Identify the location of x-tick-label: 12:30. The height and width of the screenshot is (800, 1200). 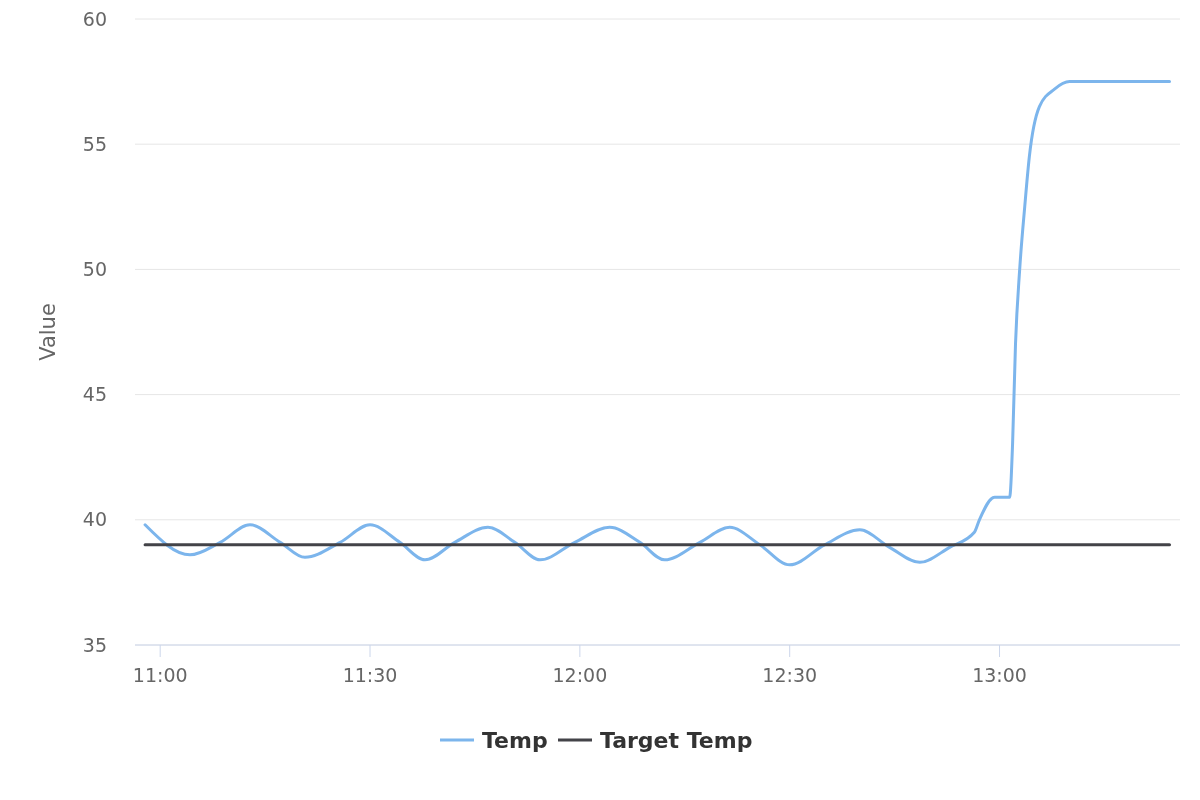
(790, 675).